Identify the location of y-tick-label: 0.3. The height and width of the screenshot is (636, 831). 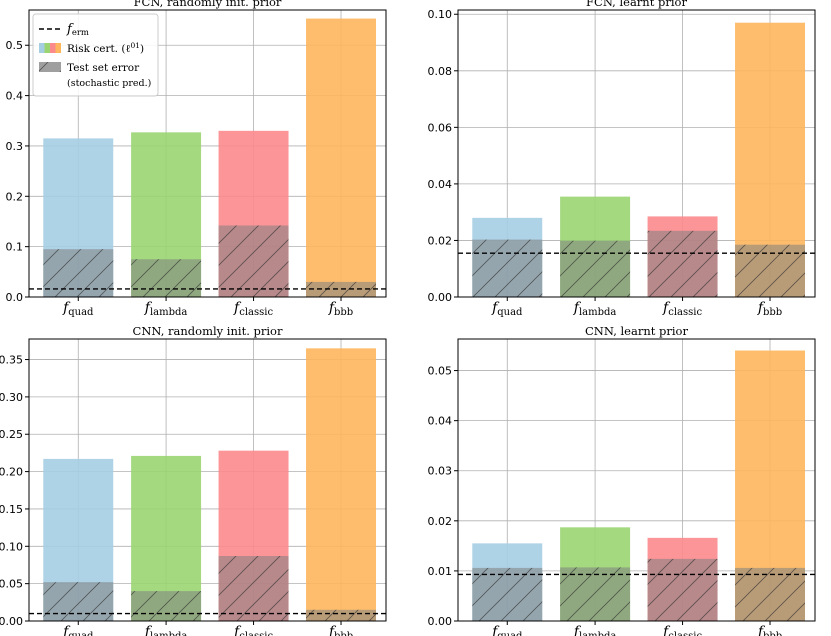
(15, 146).